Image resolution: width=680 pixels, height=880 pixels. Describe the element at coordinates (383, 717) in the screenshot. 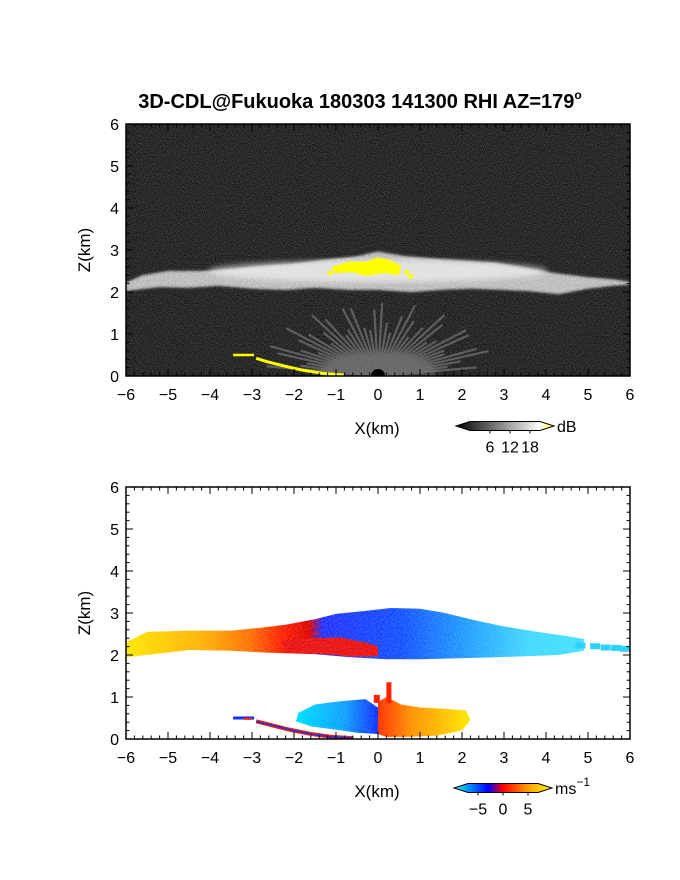

I see `lower-layer-texture` at that location.